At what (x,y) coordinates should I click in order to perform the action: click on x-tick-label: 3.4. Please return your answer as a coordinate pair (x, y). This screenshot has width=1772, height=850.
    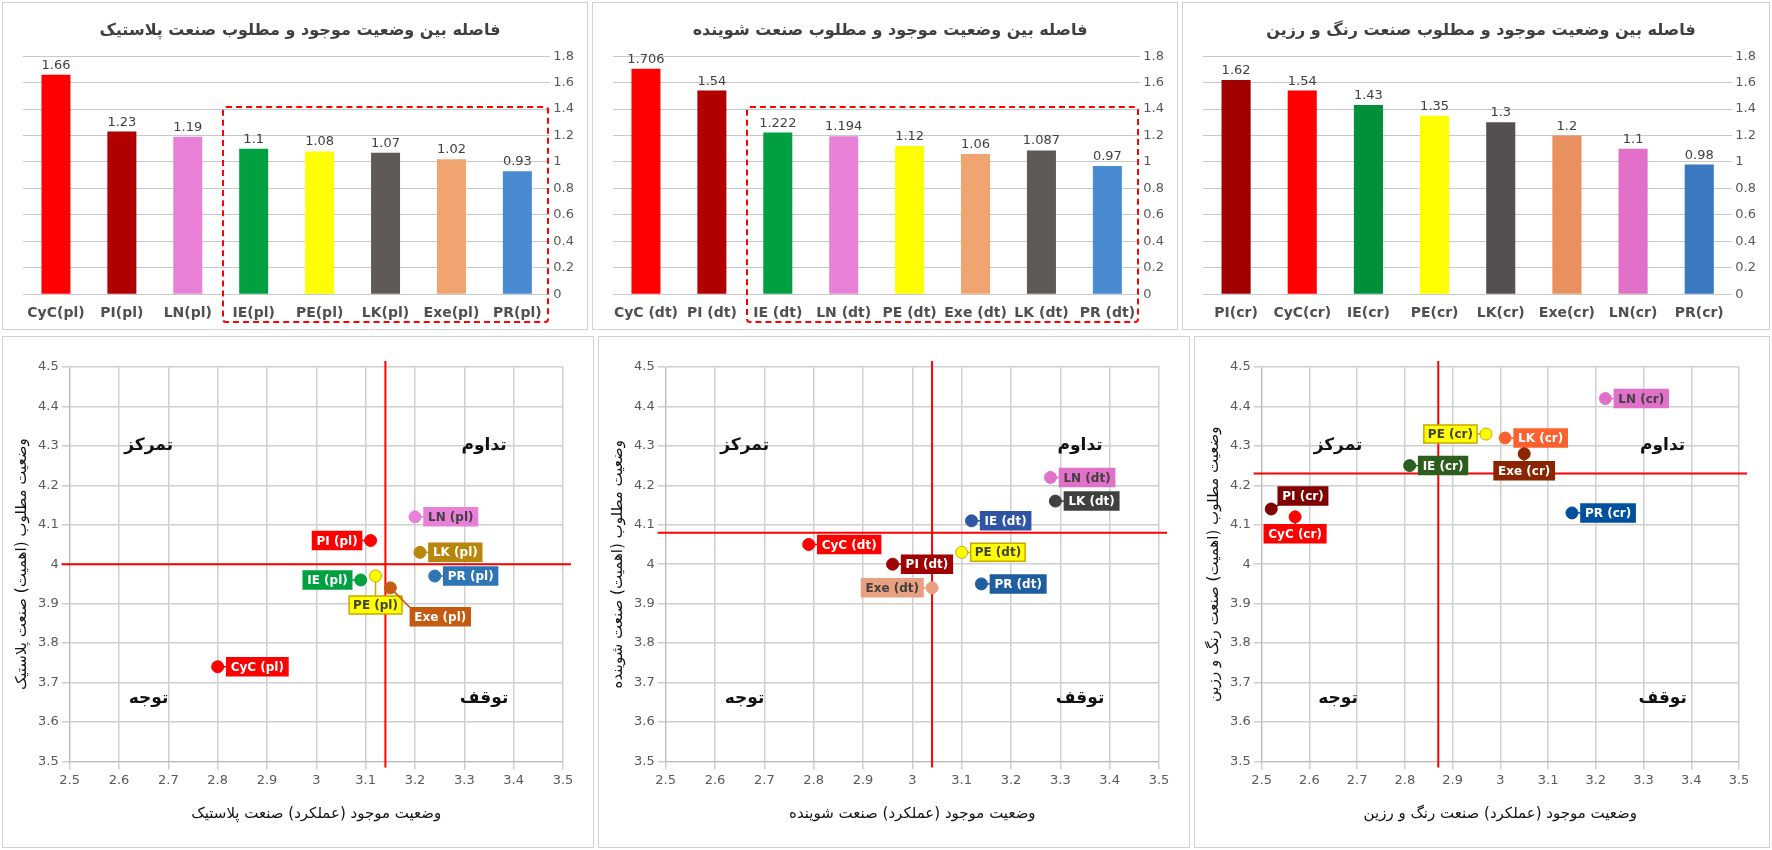
    Looking at the image, I should click on (514, 779).